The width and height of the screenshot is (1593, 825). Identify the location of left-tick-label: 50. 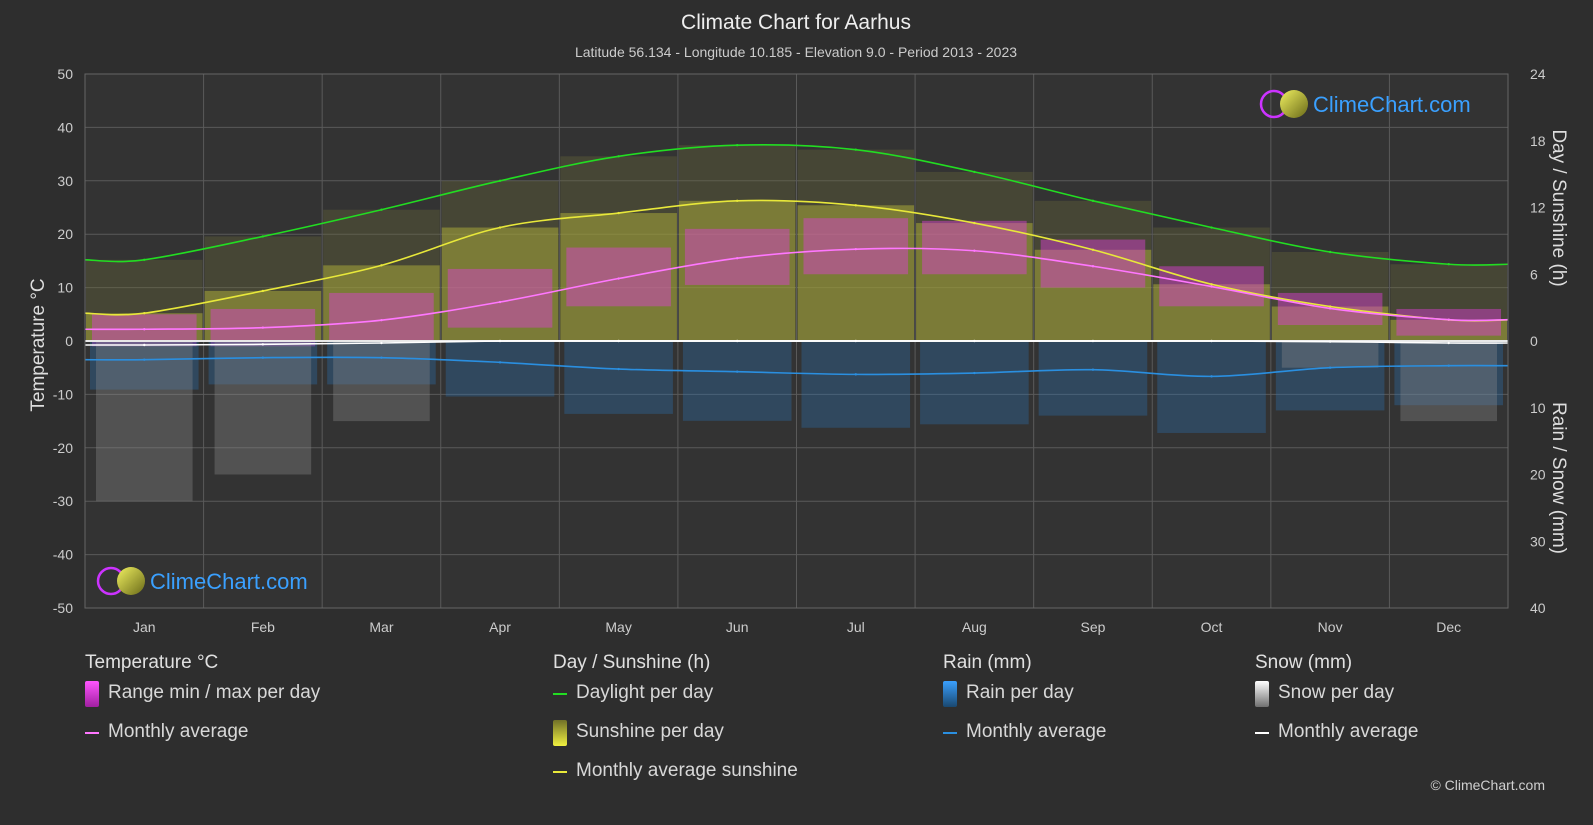
(65, 74).